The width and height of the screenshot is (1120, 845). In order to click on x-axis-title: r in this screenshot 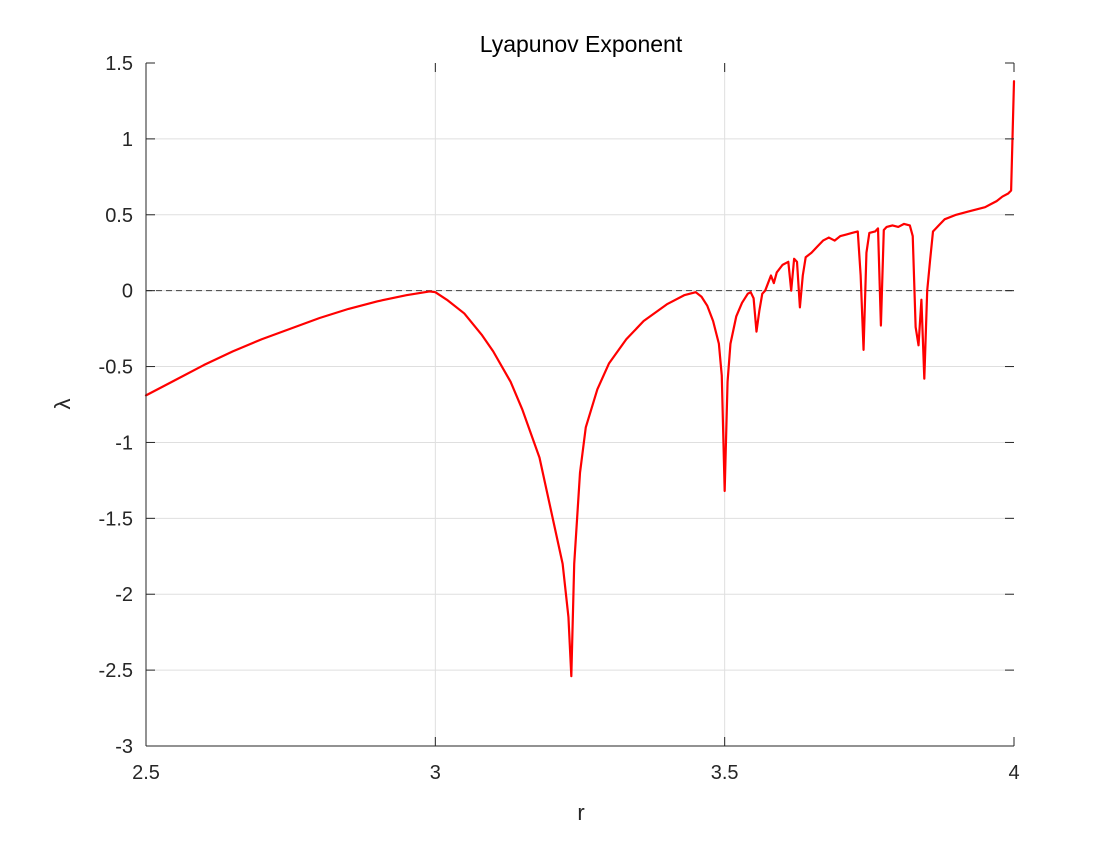, I will do `click(580, 812)`.